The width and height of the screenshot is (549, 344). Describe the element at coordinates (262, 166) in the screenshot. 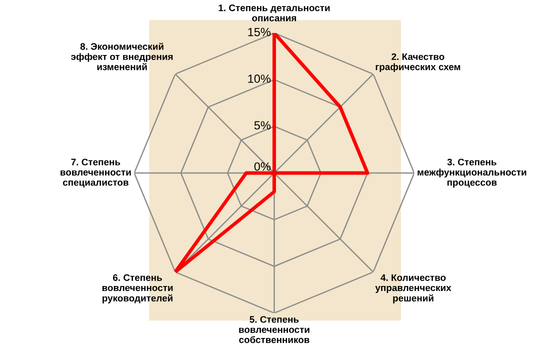

I see `y-tick-label: 0%` at that location.